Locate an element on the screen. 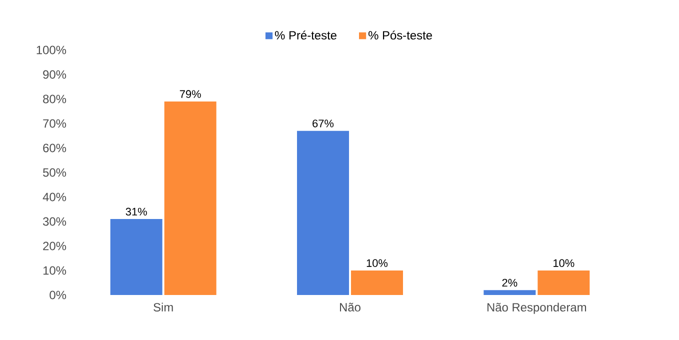  legend-label: % Pós-teste is located at coordinates (400, 35).